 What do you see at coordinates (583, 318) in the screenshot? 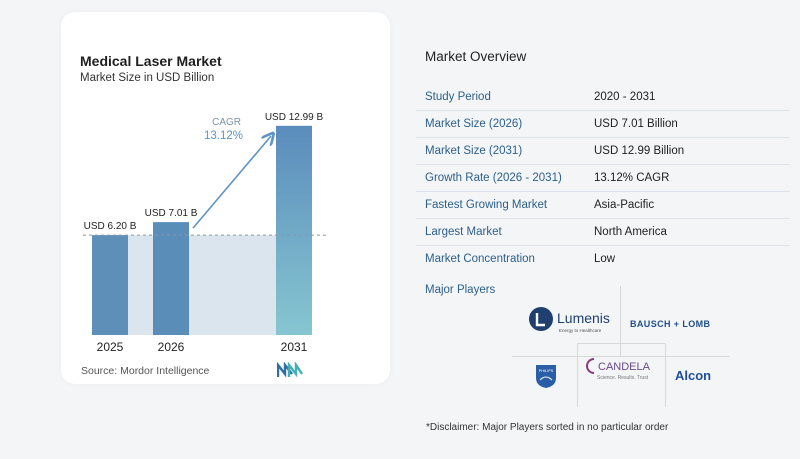
I see `lumenis-wordmark: Lumenis` at bounding box center [583, 318].